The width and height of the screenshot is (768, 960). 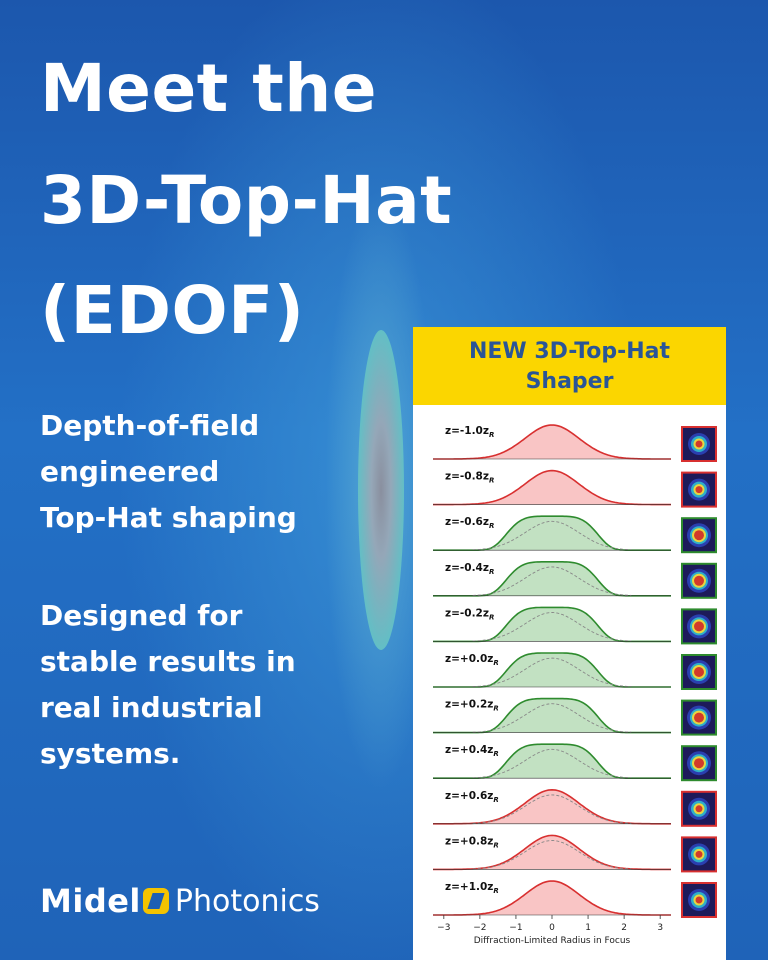 I want to click on x-tick-label-6: 3, so click(x=660, y=928).